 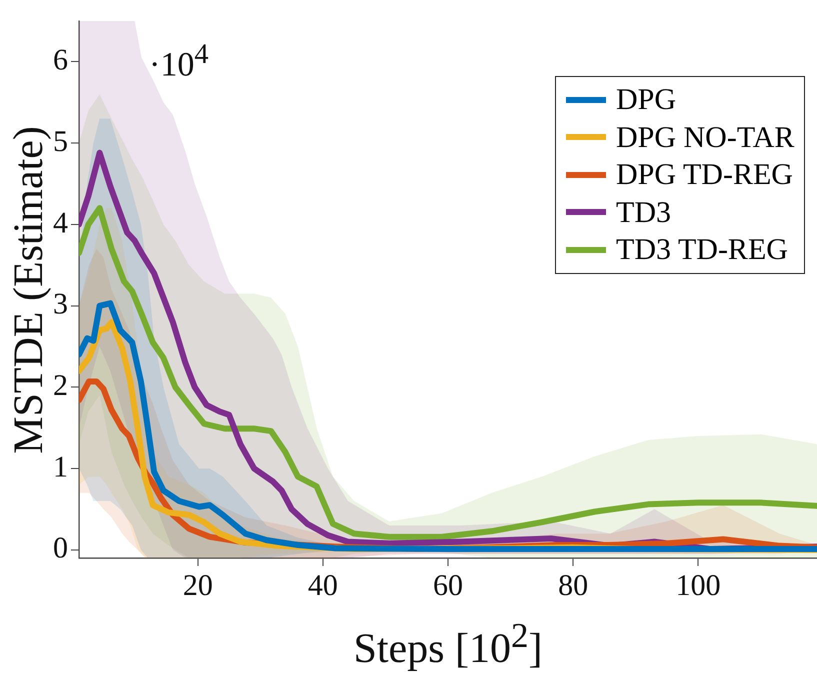 I want to click on annotation: ·10$^{4}$, so click(x=178, y=61).